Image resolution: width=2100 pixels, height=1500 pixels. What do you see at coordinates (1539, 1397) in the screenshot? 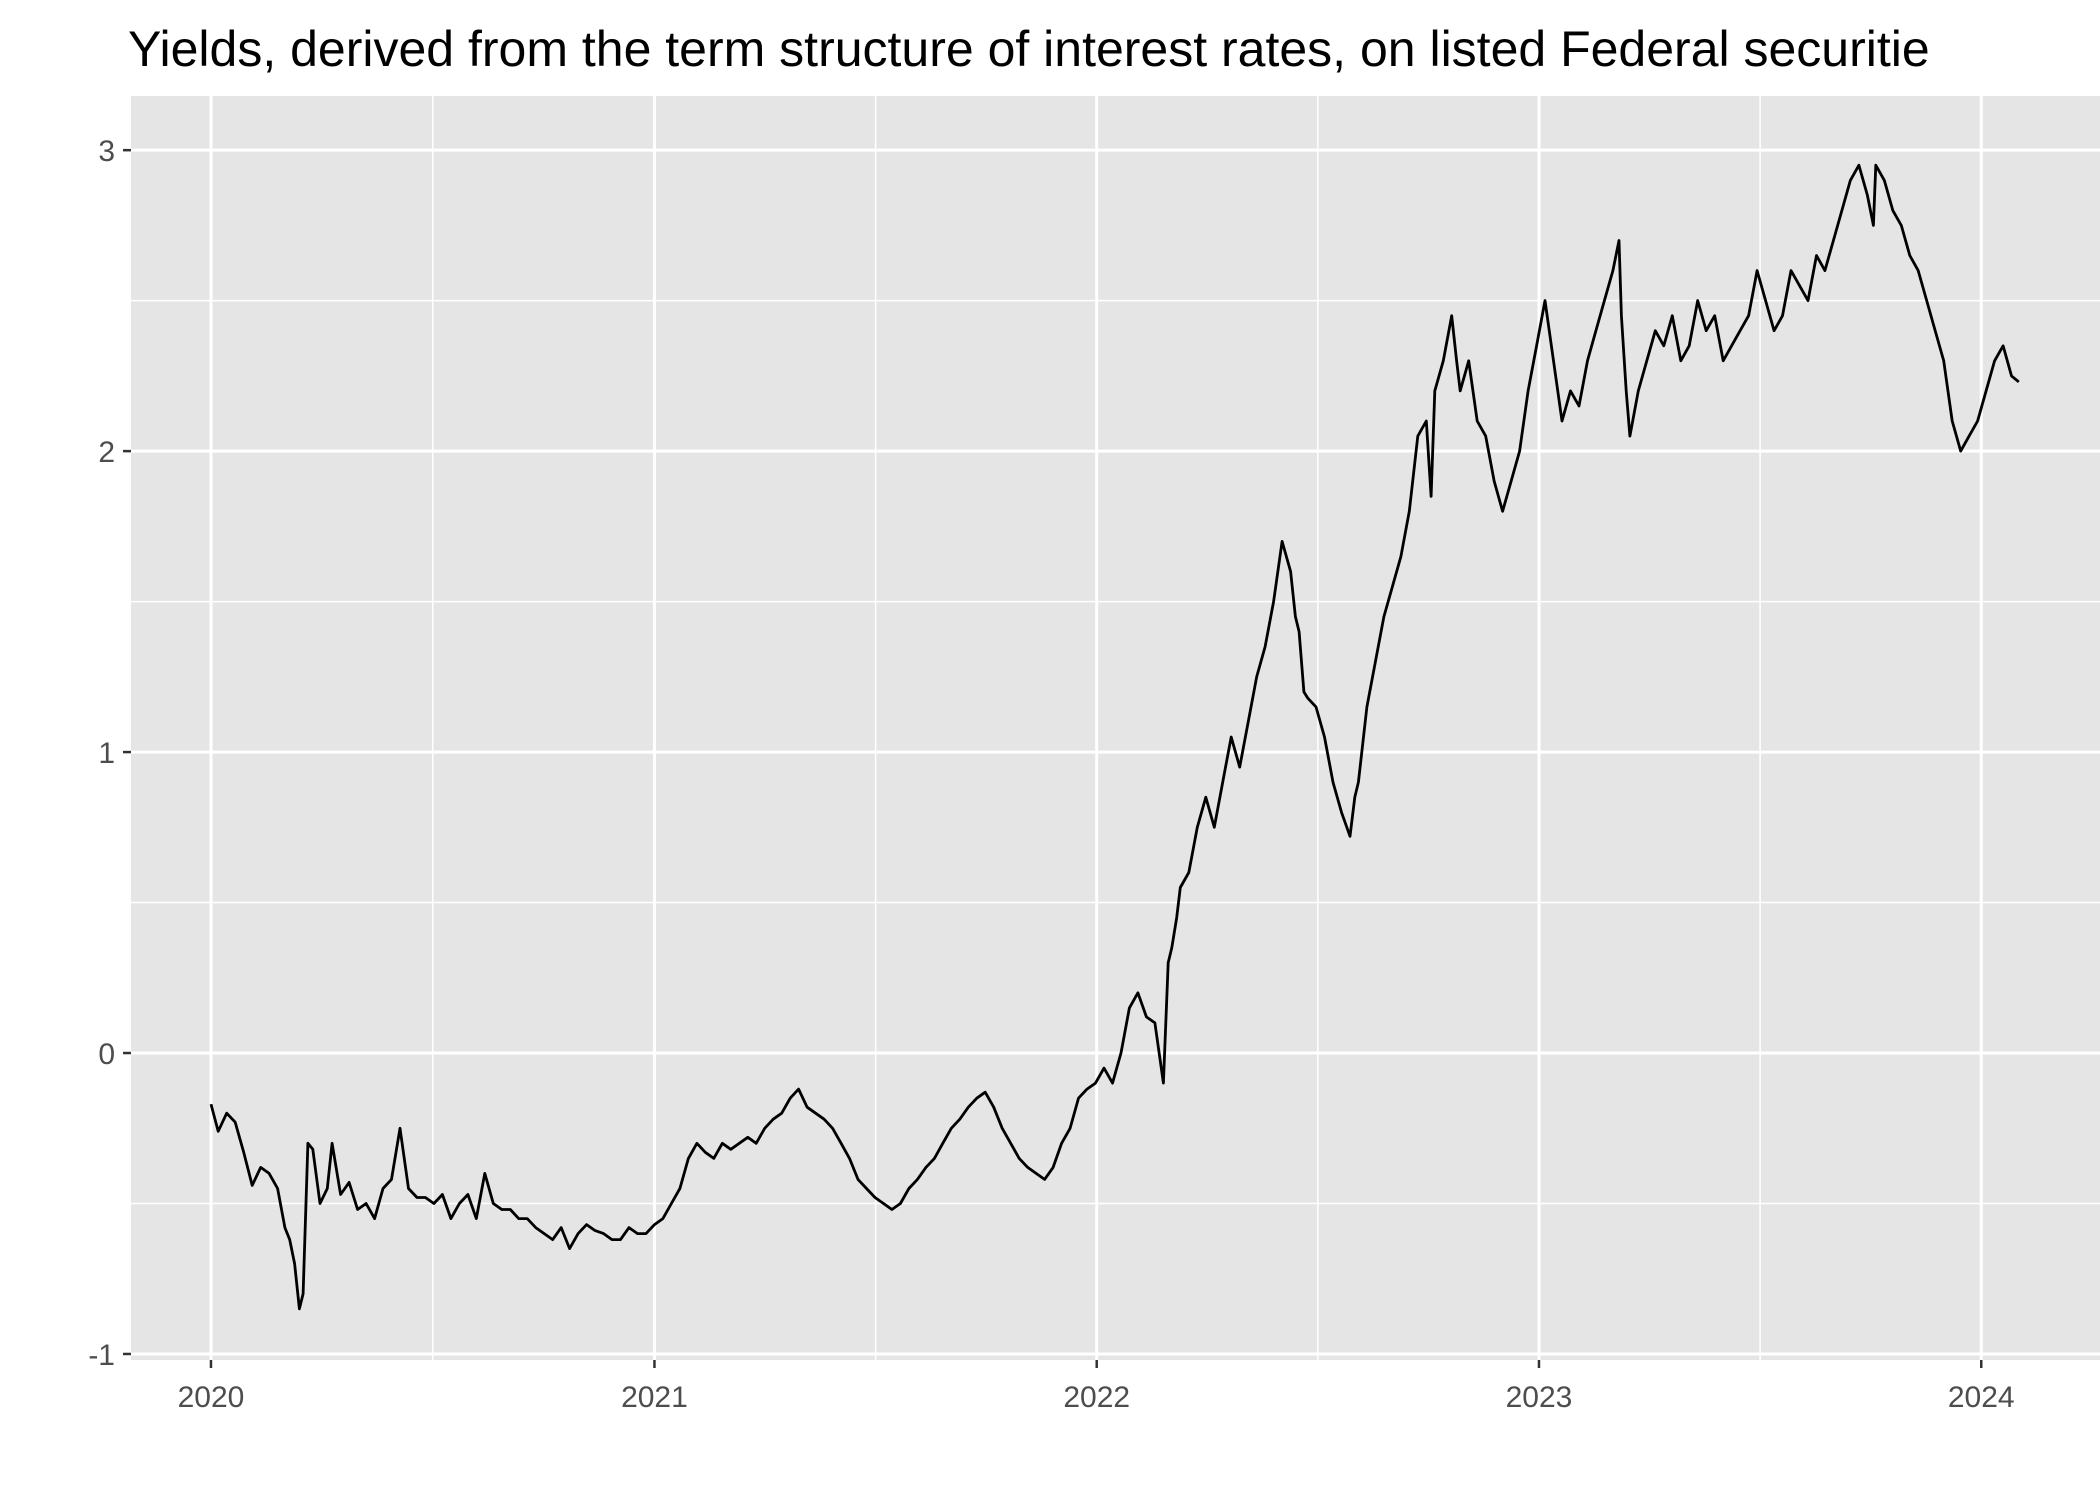
I see `x-tick-label: 2023` at bounding box center [1539, 1397].